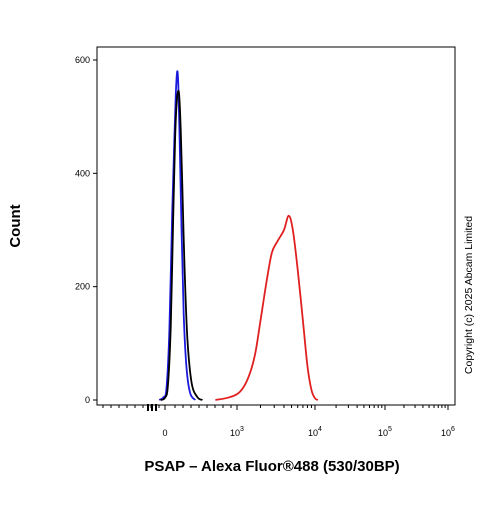  Describe the element at coordinates (315, 432) in the screenshot. I see `x-tick-label: 10⁴` at that location.